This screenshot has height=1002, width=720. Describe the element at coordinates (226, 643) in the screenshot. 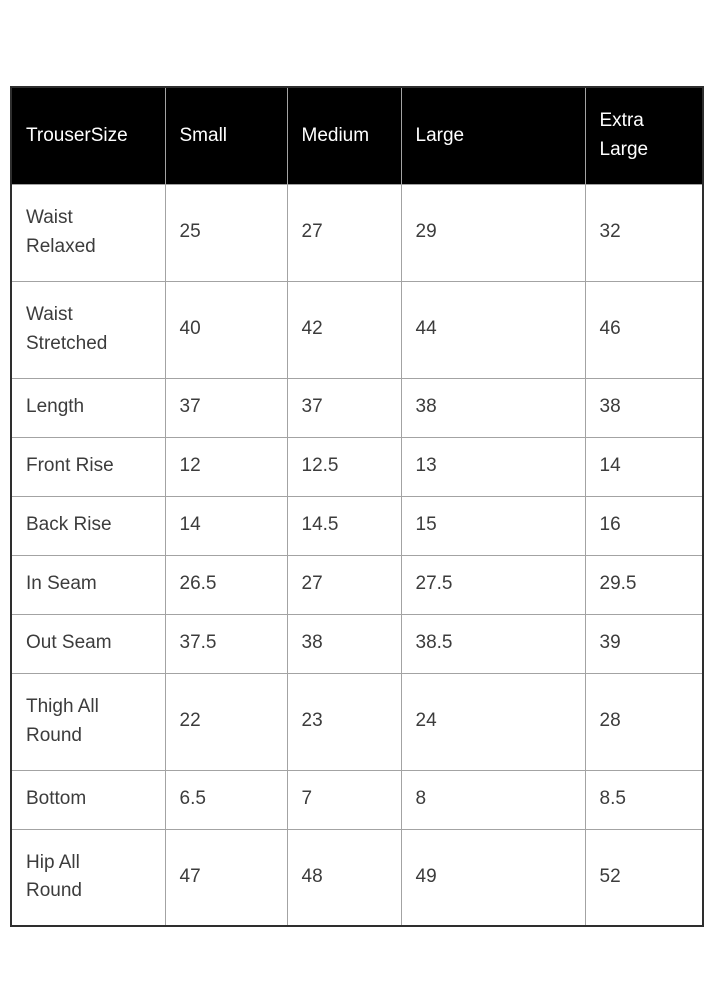

I see `value-cell: 37.5` at that location.